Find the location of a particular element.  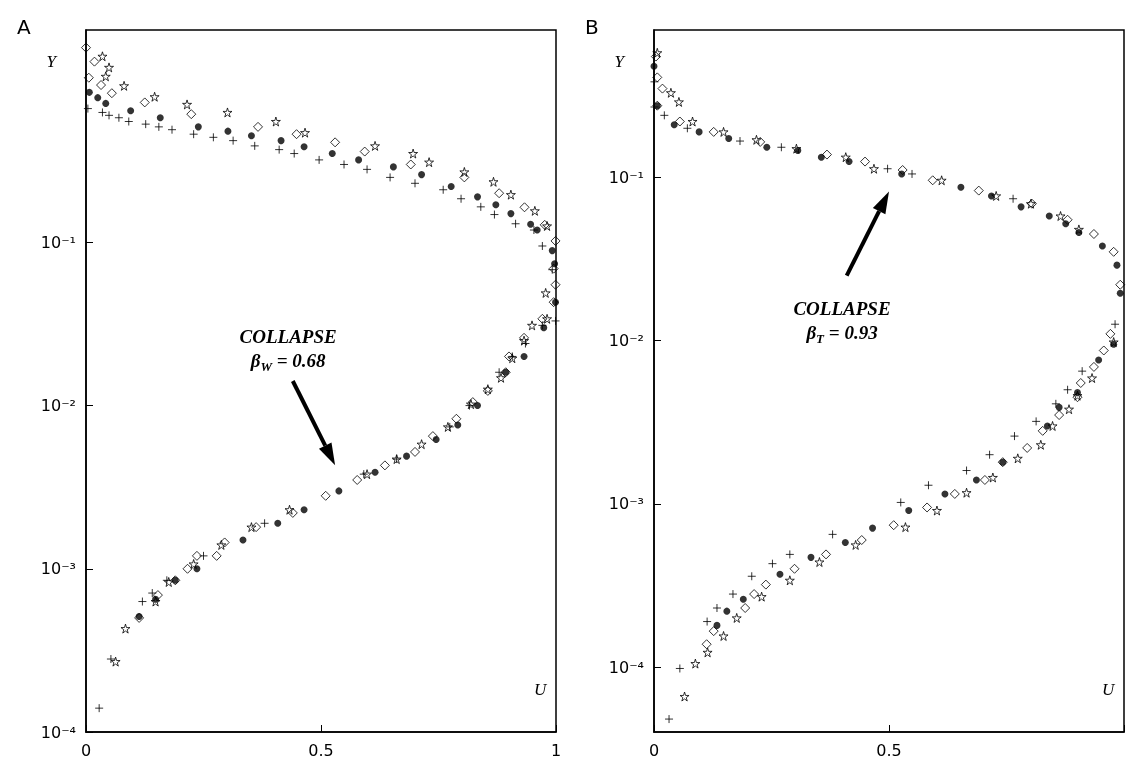

chart-title: B is located at coordinates (592, 27).